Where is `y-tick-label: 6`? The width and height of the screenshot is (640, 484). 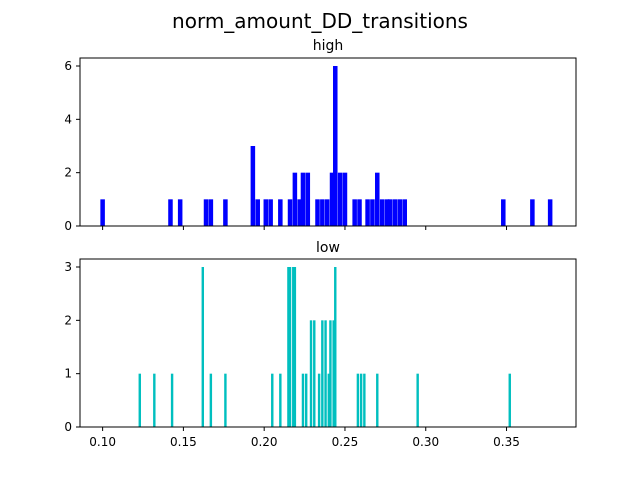
y-tick-label: 6 is located at coordinates (68, 66).